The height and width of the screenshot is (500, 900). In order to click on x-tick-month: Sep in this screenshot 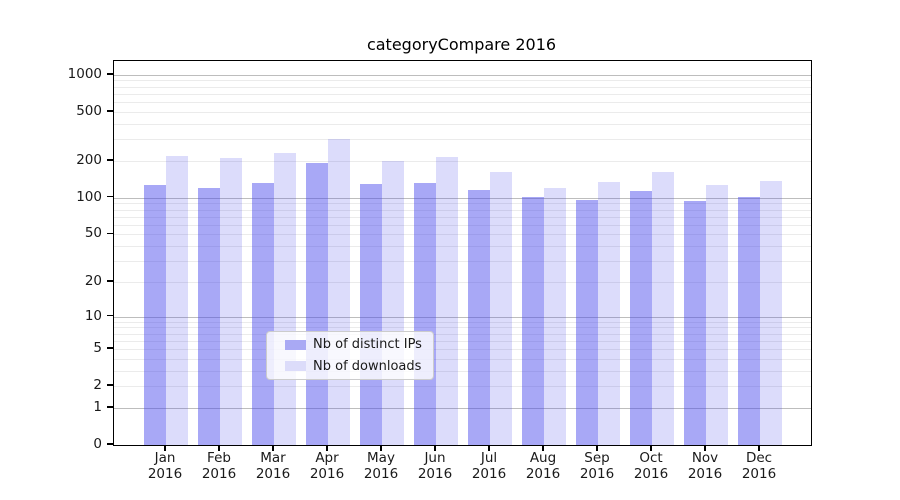, I will do `click(597, 458)`.